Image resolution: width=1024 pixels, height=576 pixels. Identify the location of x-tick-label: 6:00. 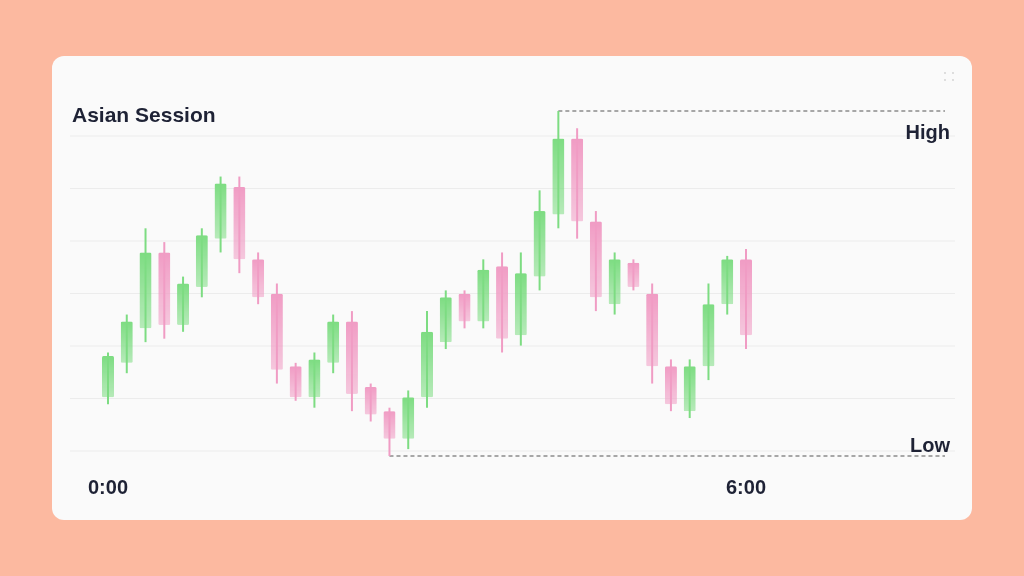
(746, 487).